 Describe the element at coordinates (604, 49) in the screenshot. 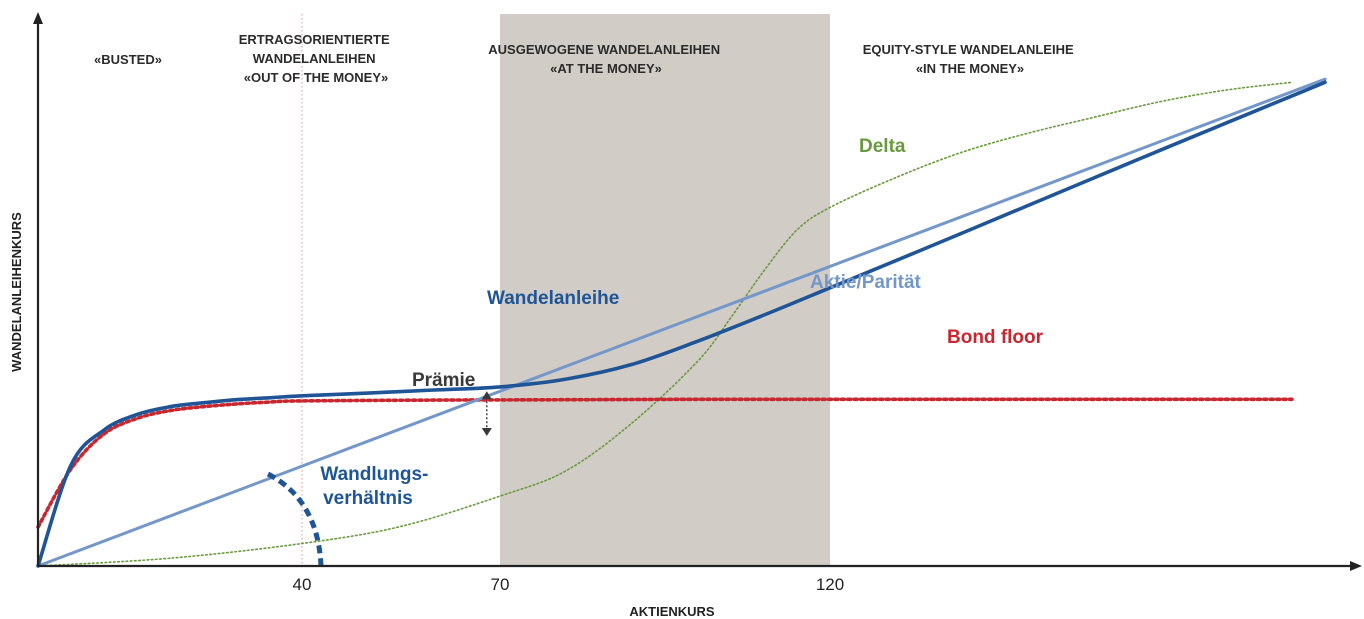

I see `region-line: AUSGEWOGENE WANDELANLEIHEN` at that location.